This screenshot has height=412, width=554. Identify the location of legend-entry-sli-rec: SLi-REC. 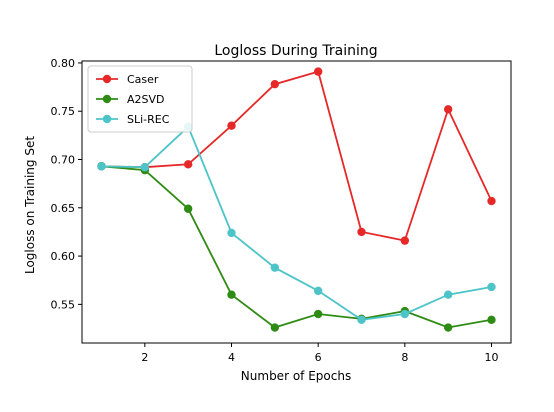
(133, 119).